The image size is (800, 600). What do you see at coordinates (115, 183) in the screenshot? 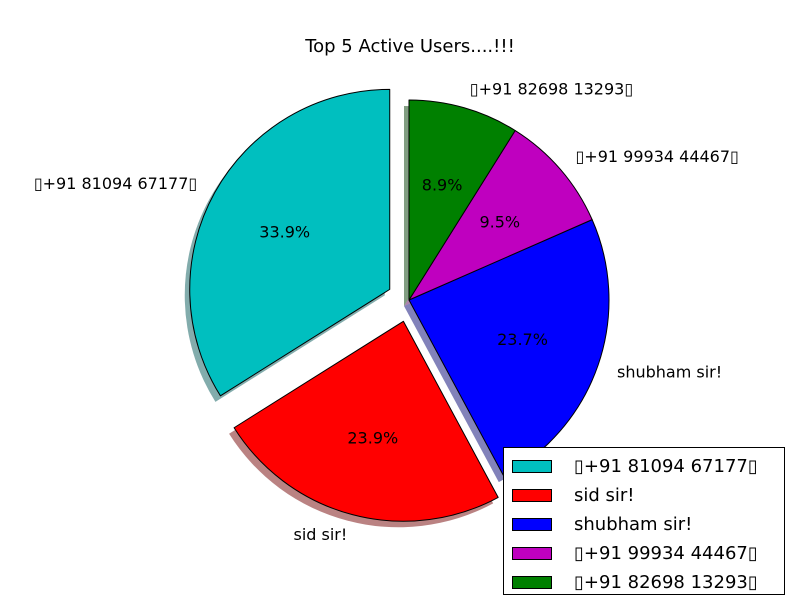
I see `slice-category-label: ▯+91 81094 67177▯` at bounding box center [115, 183].